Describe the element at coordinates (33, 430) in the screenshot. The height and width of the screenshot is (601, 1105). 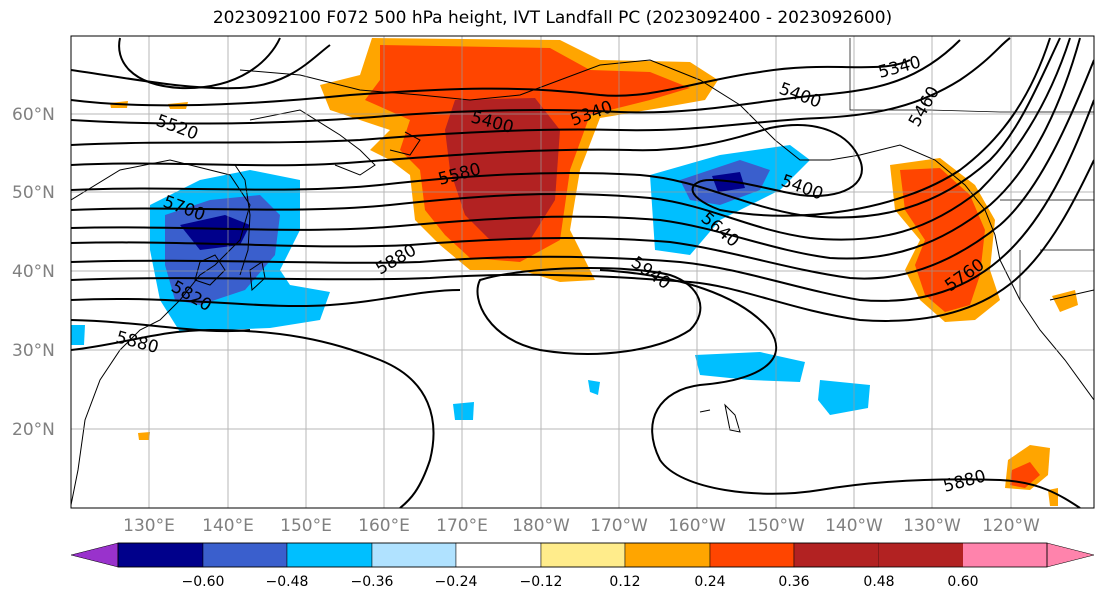
I see `lat-label-20n: 20°N` at that location.